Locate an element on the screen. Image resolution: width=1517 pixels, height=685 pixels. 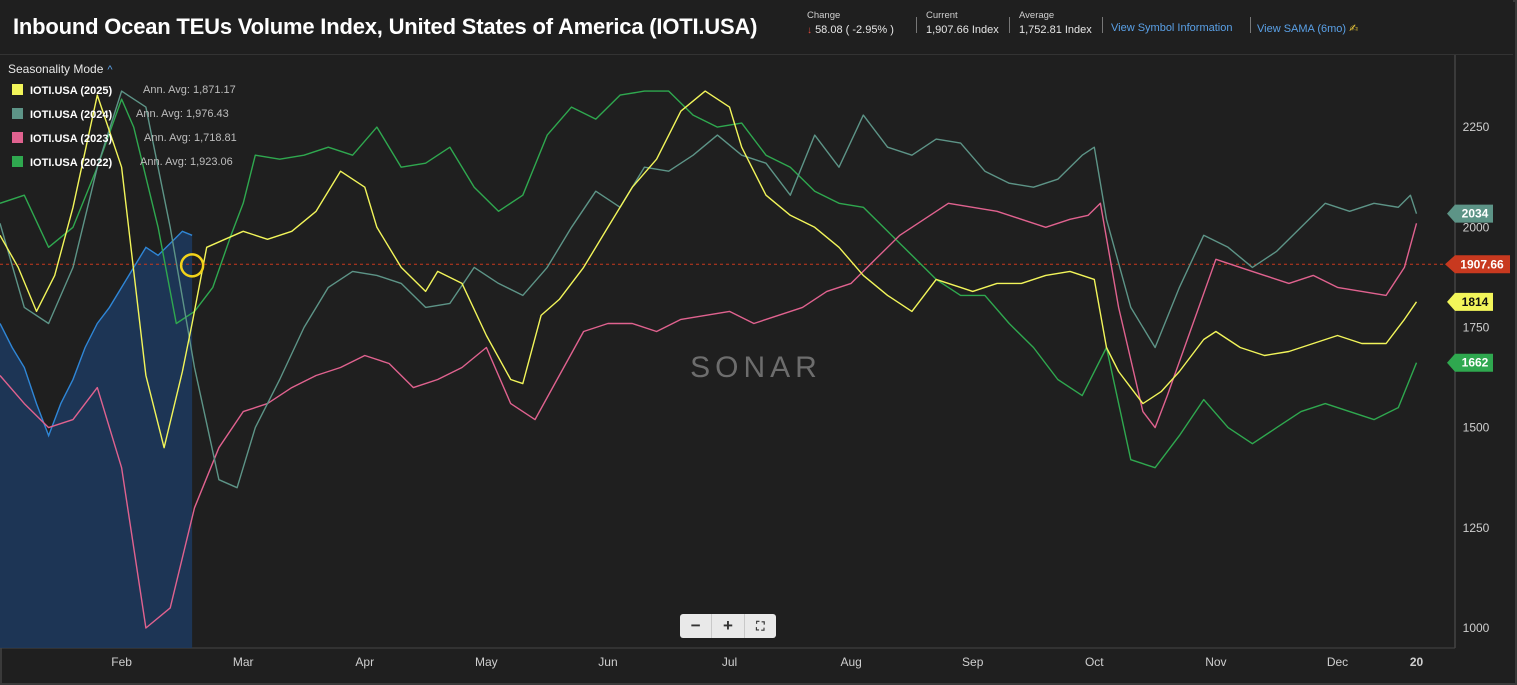
legend-series-name: IOTI.USA (2024) is located at coordinates (71, 115).